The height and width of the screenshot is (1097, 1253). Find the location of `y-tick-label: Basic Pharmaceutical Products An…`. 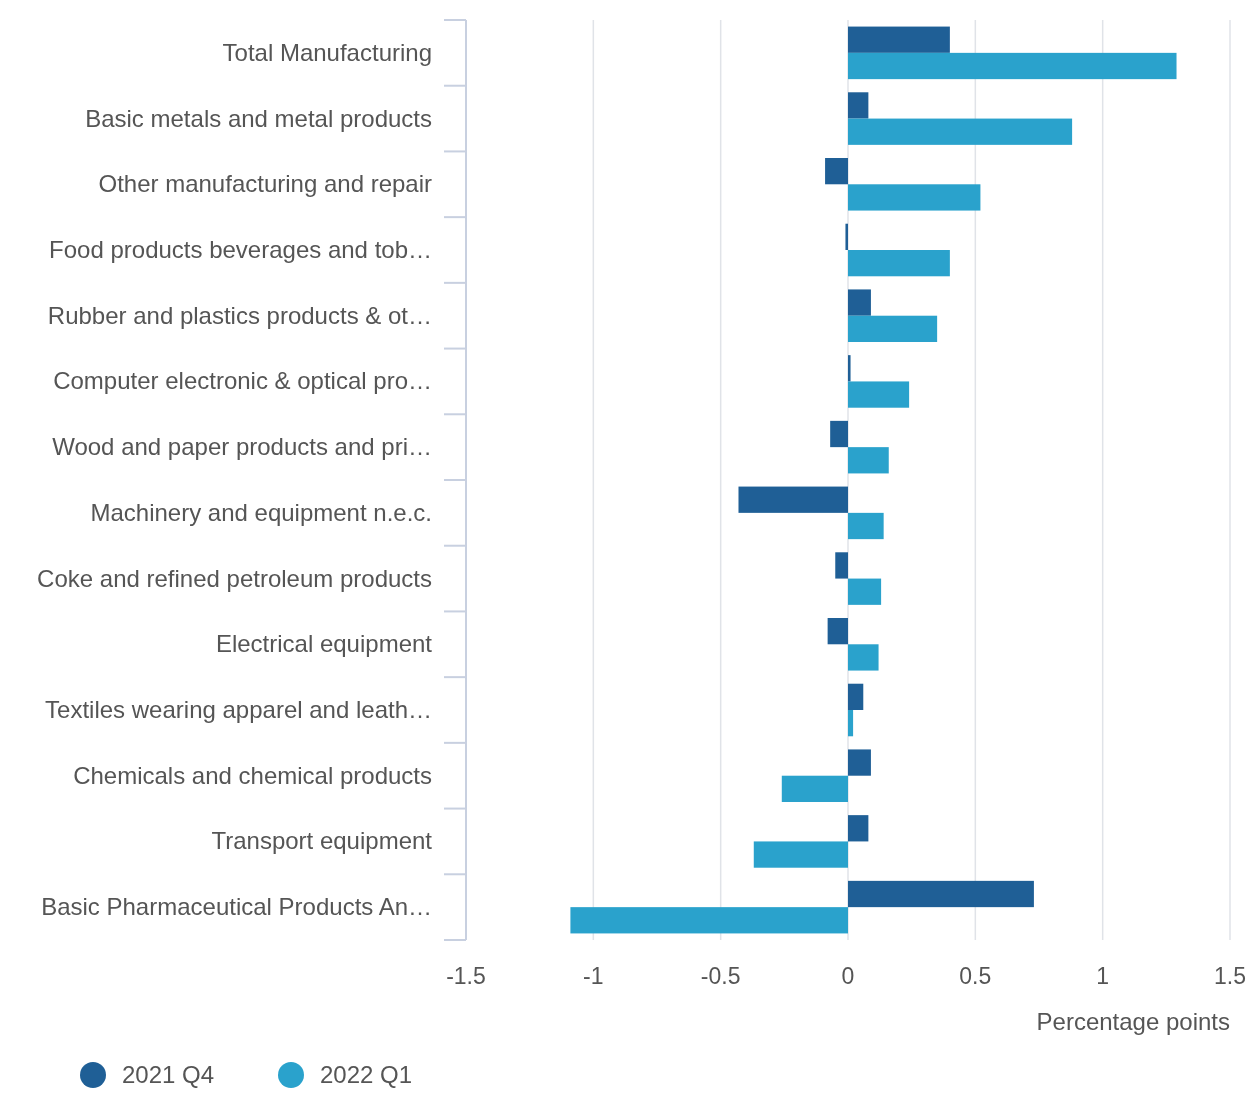

y-tick-label: Basic Pharmaceutical Products An… is located at coordinates (236, 907).